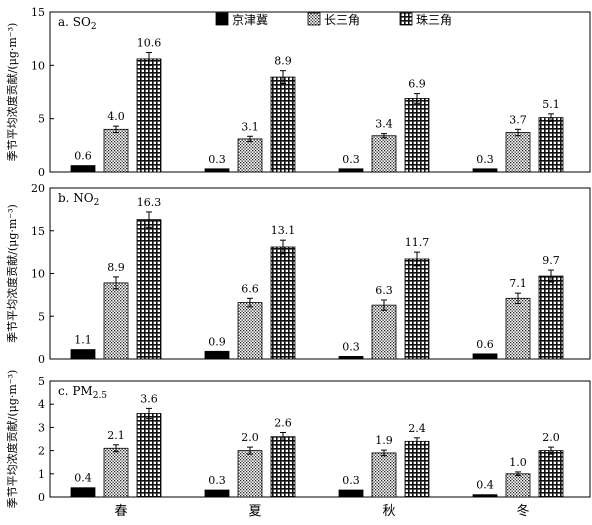 This screenshot has width=592, height=525. Describe the element at coordinates (425, 19) in the screenshot. I see `legend-item: 珠三角` at that location.